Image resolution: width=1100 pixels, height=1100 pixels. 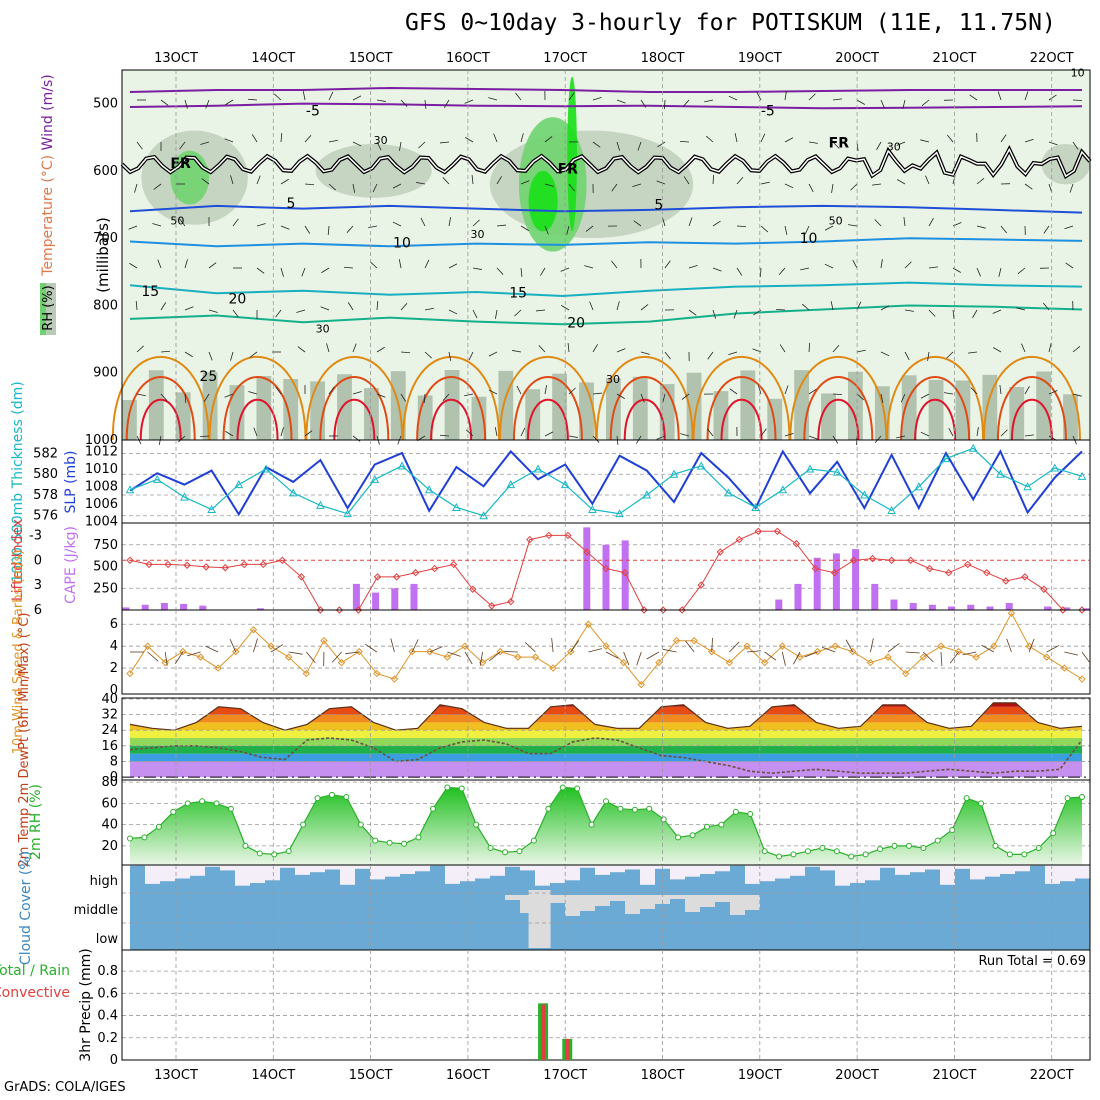 What do you see at coordinates (104, 881) in the screenshot?
I see `cloud-tick-label: high` at bounding box center [104, 881].